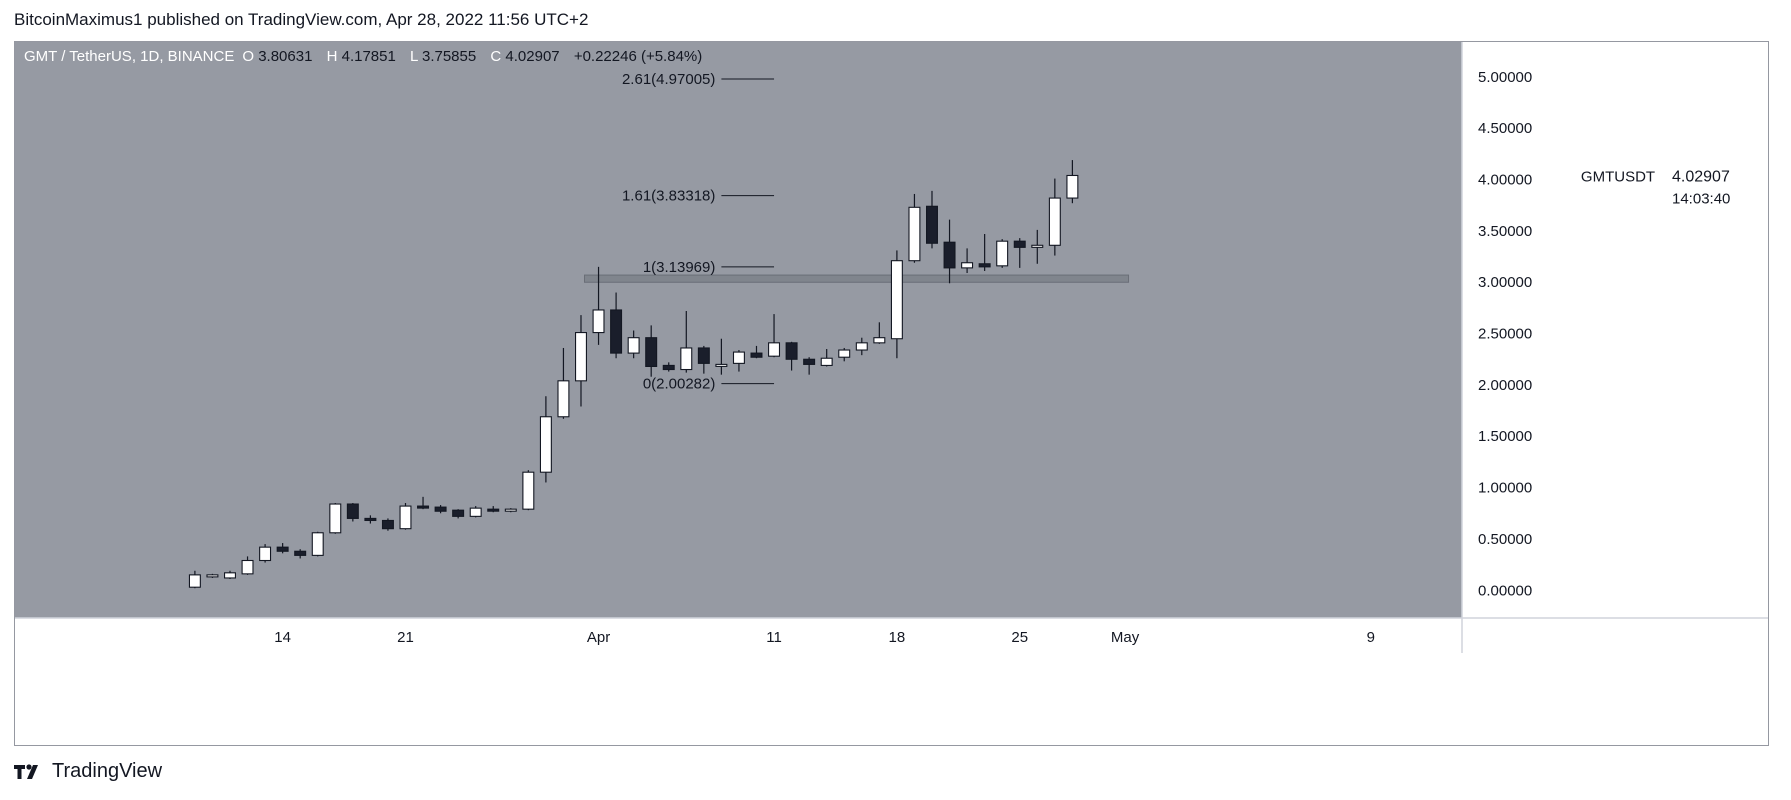 The width and height of the screenshot is (1791, 800). Describe the element at coordinates (1505, 180) in the screenshot. I see `price-tick-label: 4.00000` at that location.